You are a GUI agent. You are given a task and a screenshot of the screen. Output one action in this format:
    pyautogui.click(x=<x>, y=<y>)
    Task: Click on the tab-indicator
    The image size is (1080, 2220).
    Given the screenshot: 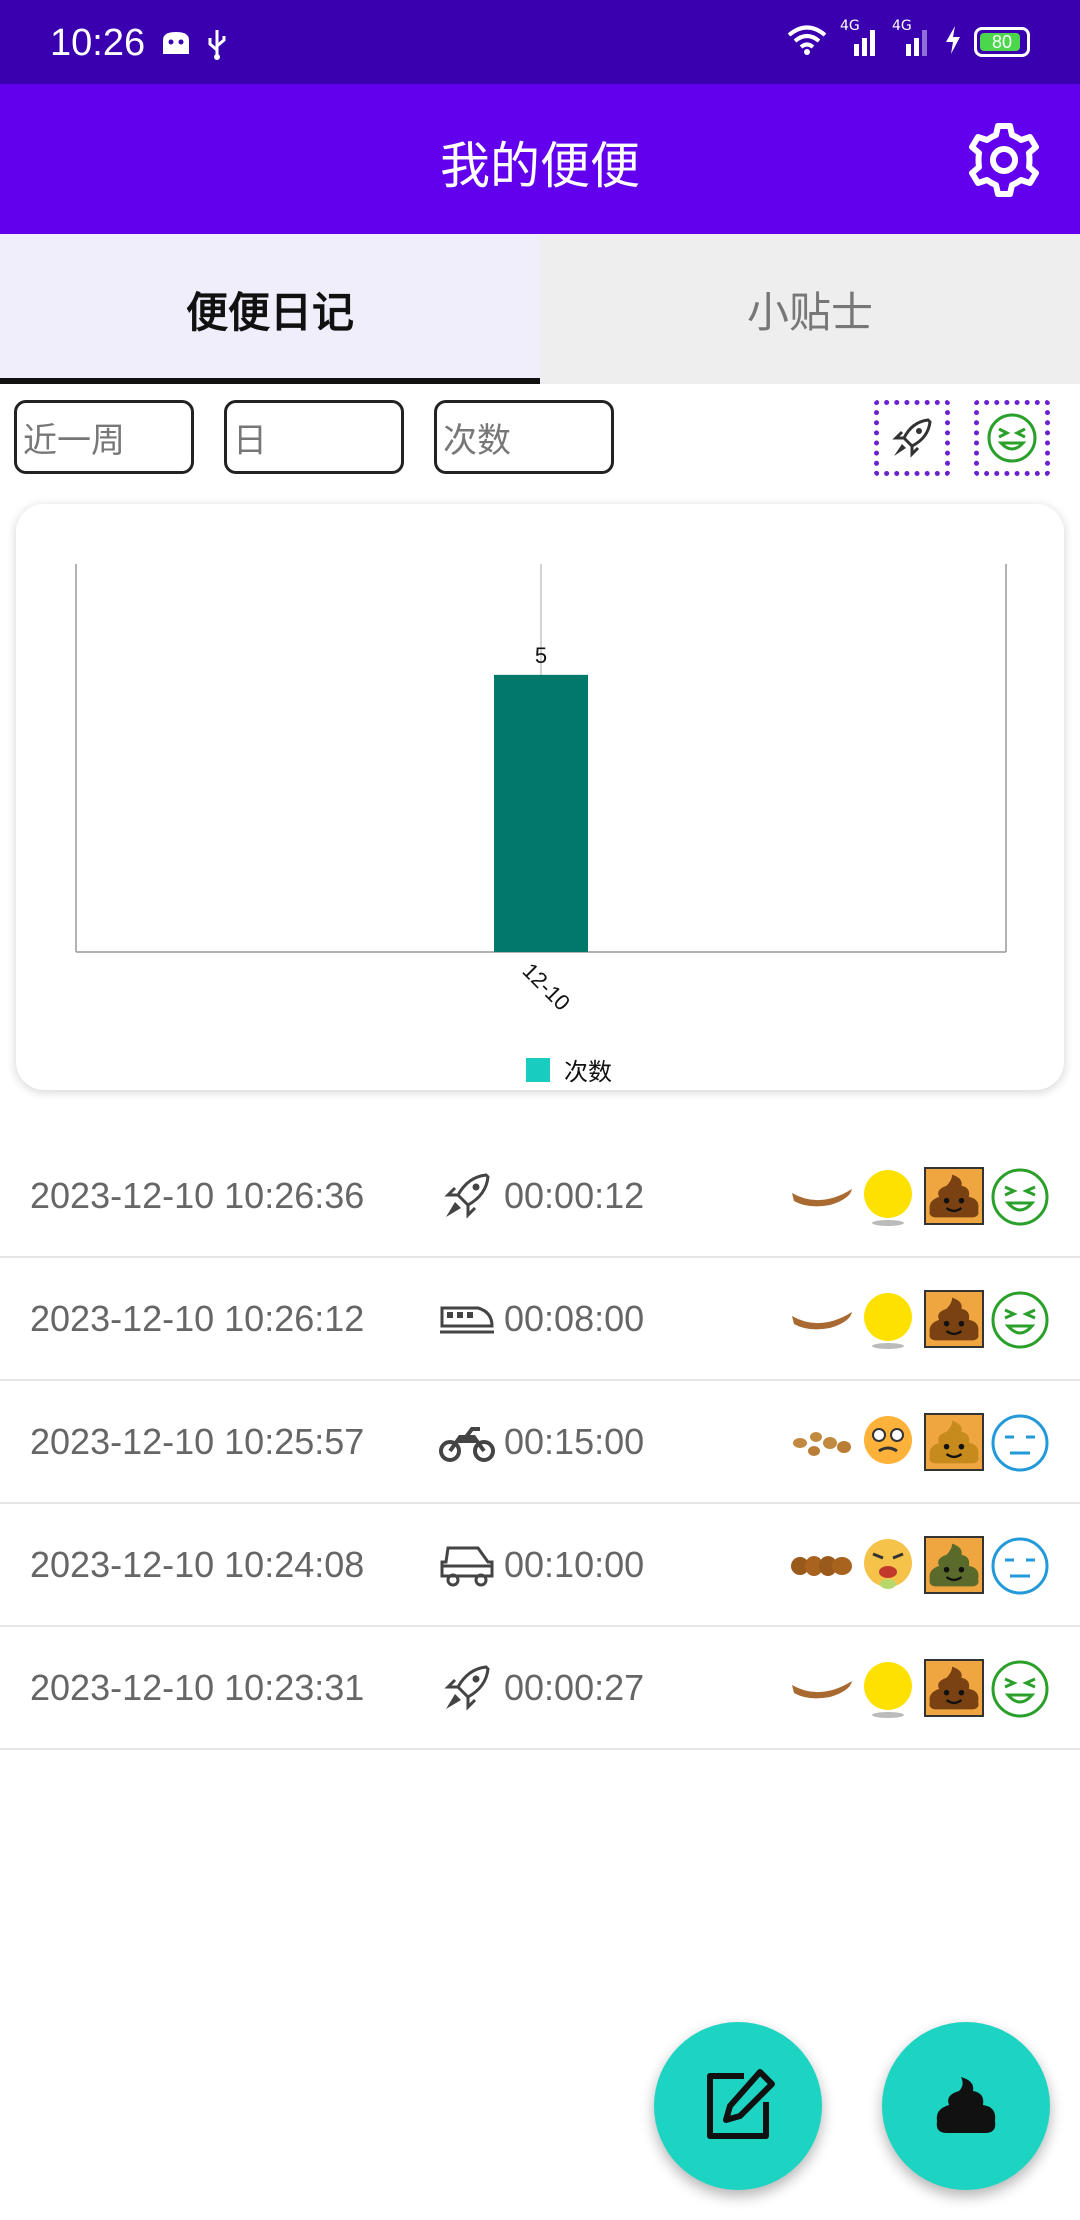 What is the action you would take?
    pyautogui.click(x=270, y=381)
    